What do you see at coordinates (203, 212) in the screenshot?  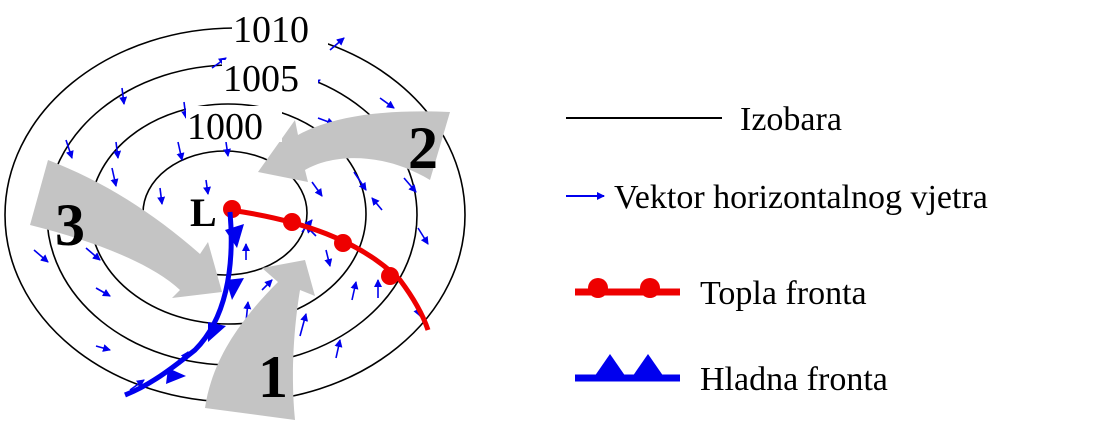 I see `low-pressure-label: L` at bounding box center [203, 212].